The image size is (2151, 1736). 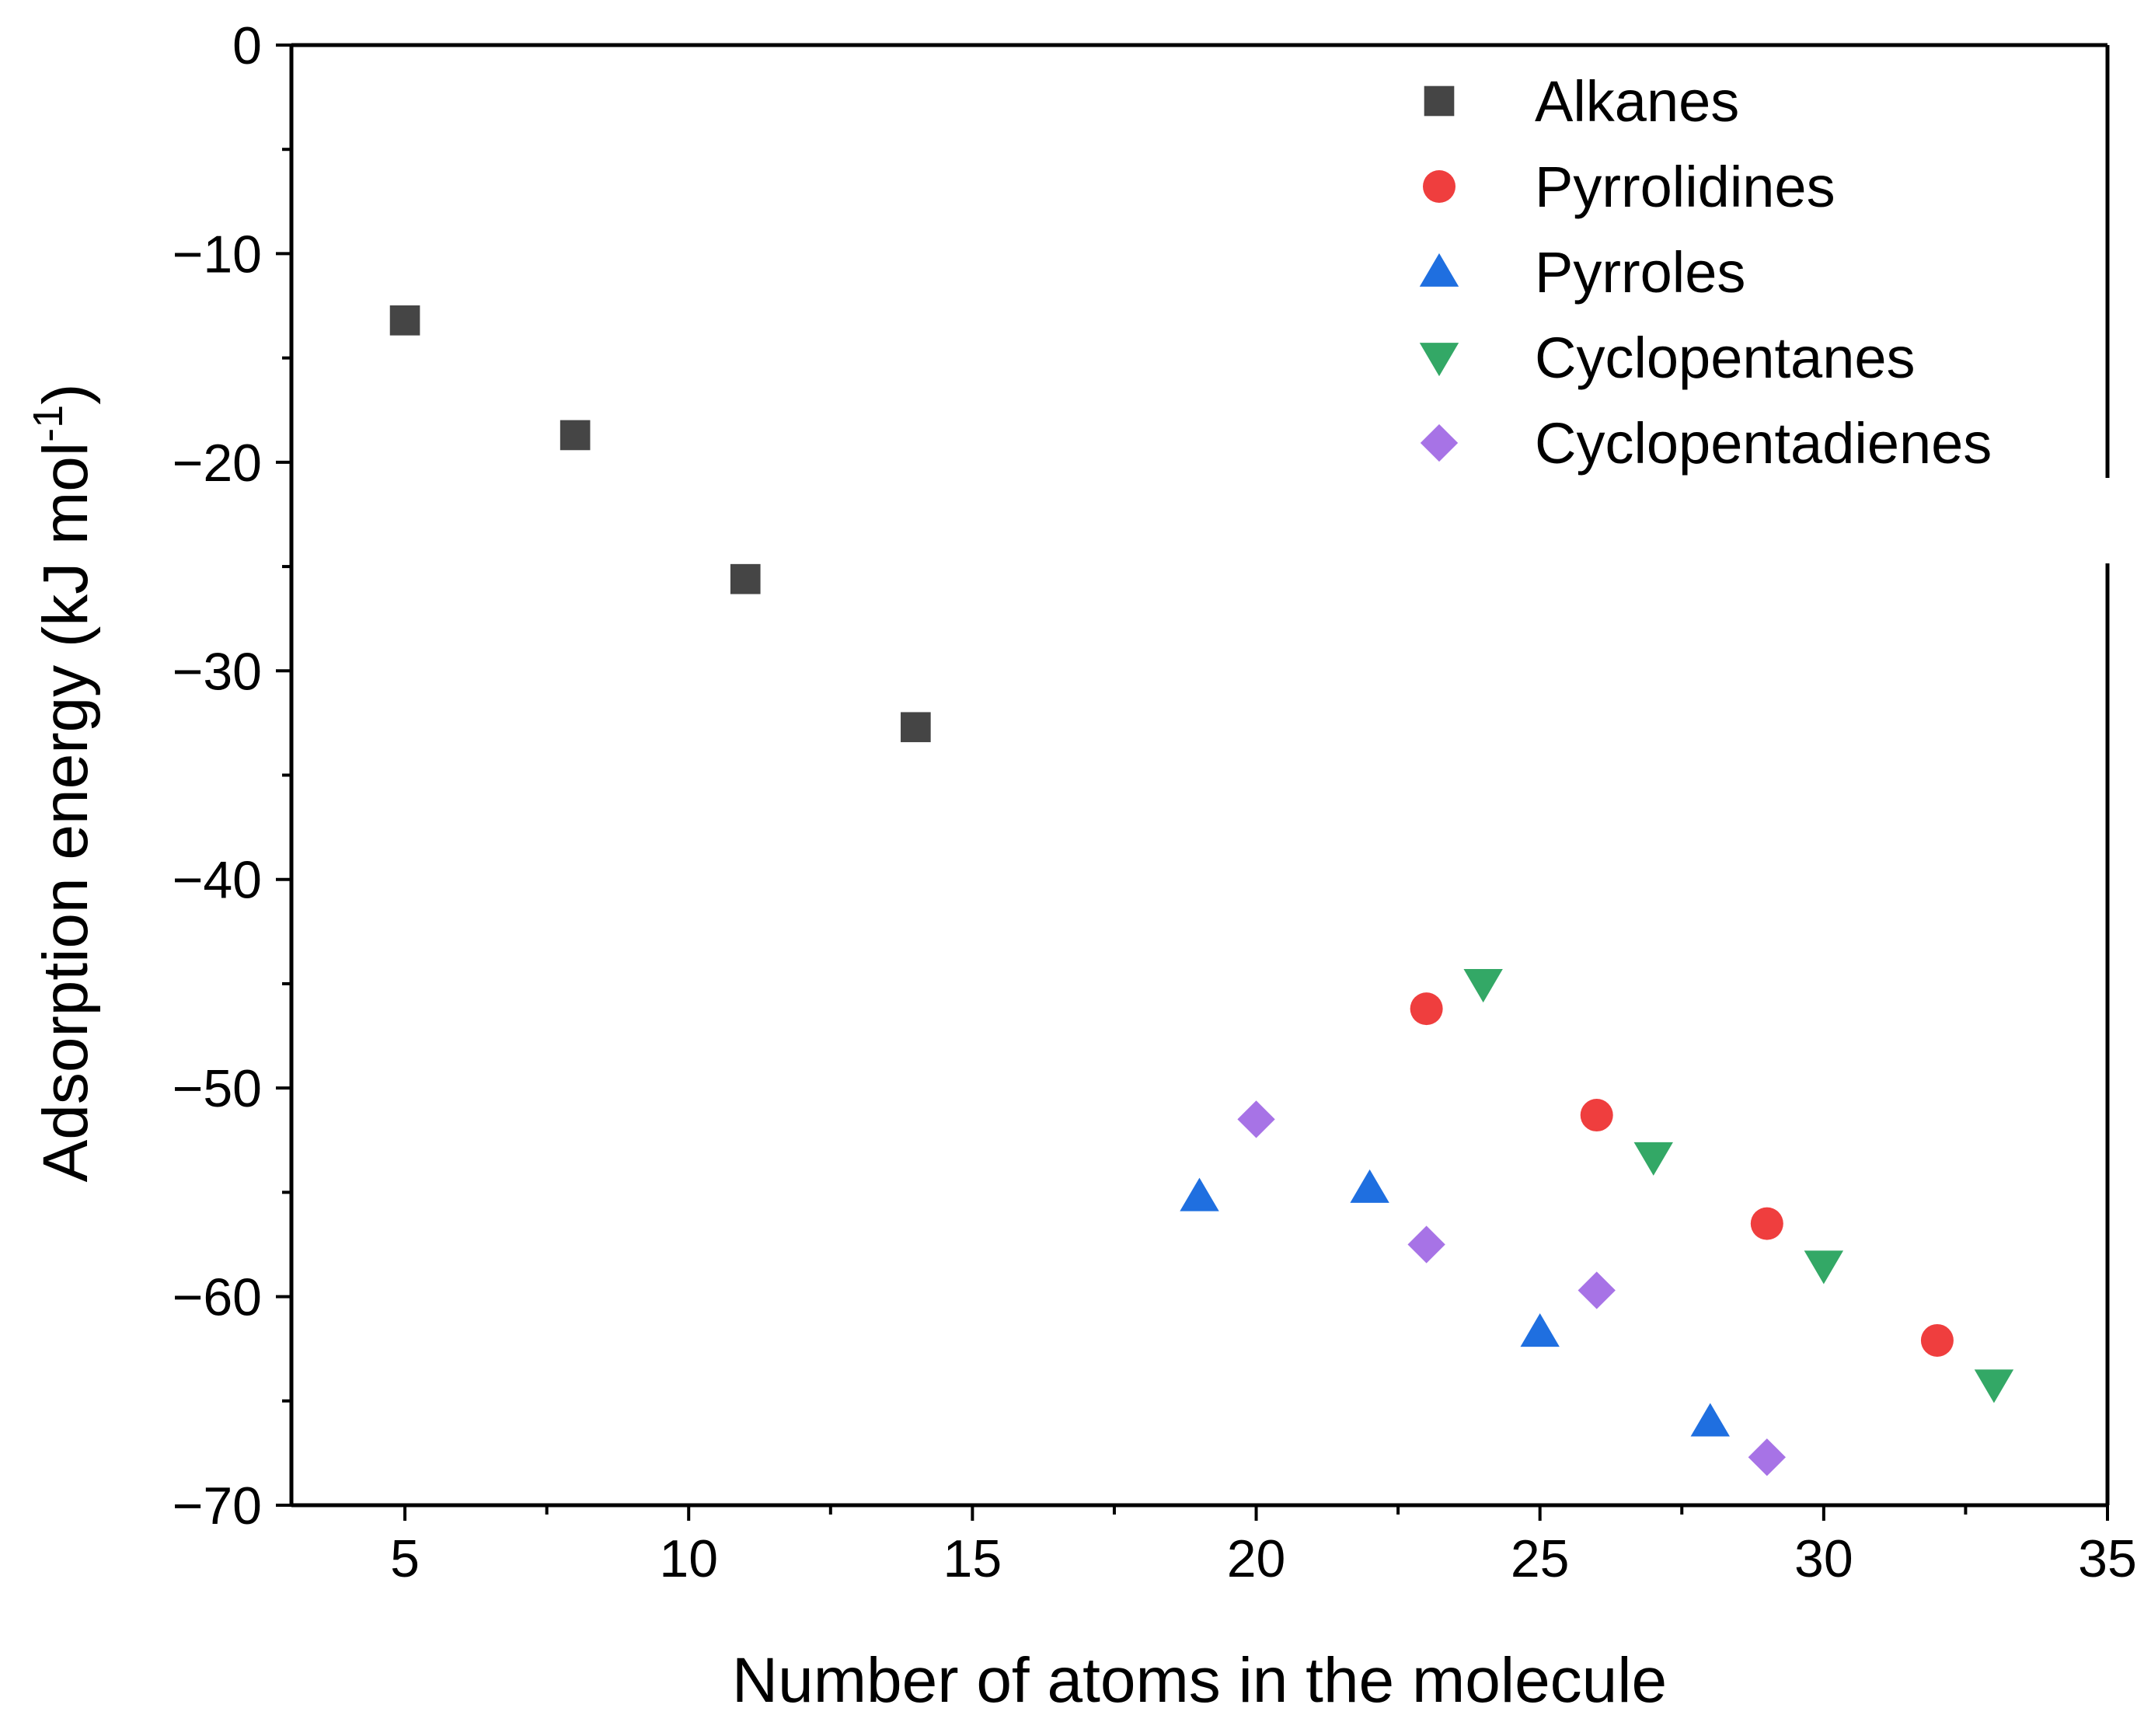 I want to click on y-tick-label: −50, so click(x=217, y=1088).